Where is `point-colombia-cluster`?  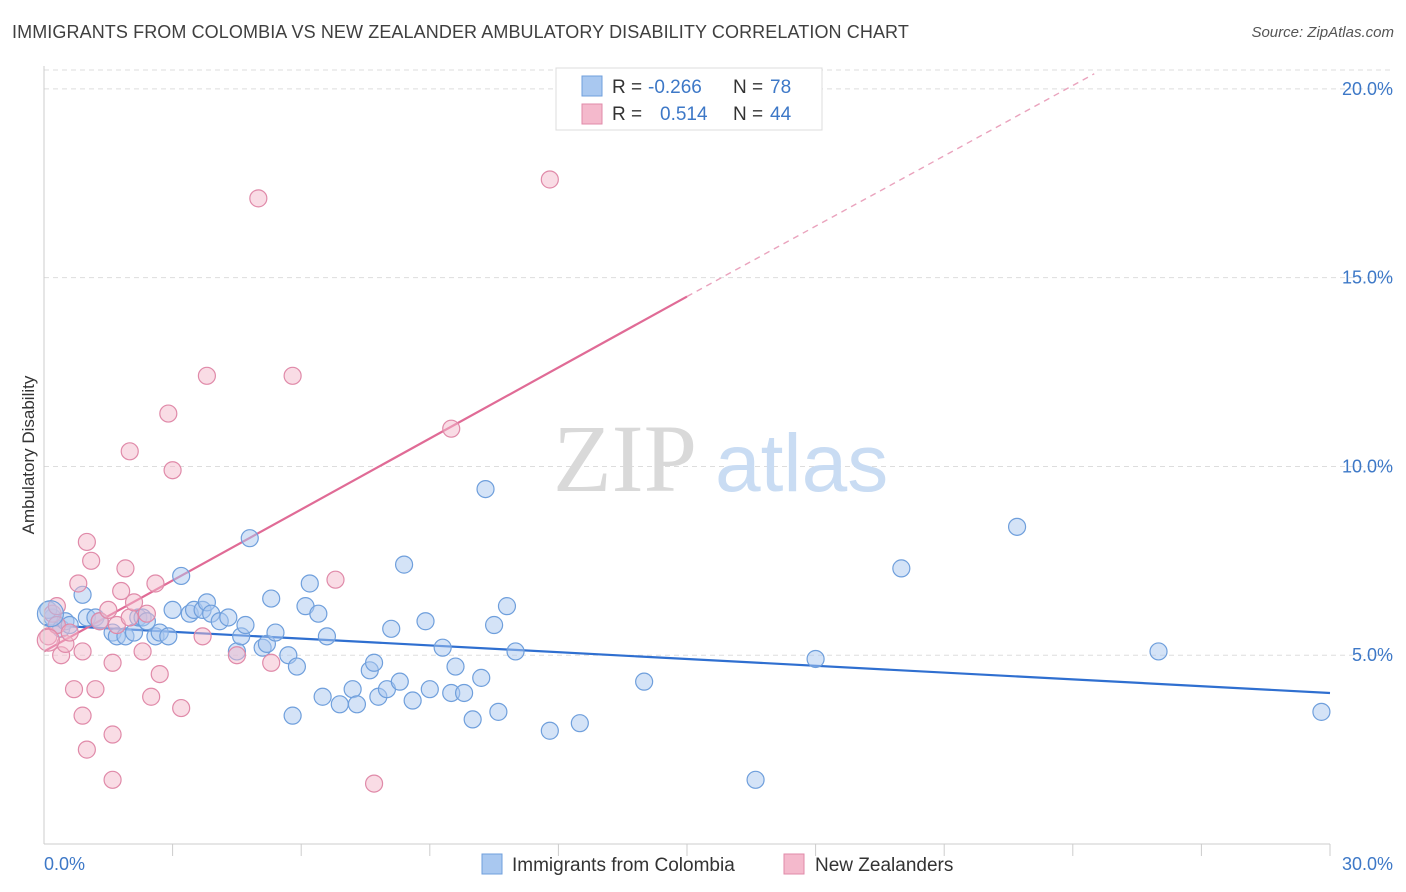
point-colombia-cluster is located at coordinates (50, 614).